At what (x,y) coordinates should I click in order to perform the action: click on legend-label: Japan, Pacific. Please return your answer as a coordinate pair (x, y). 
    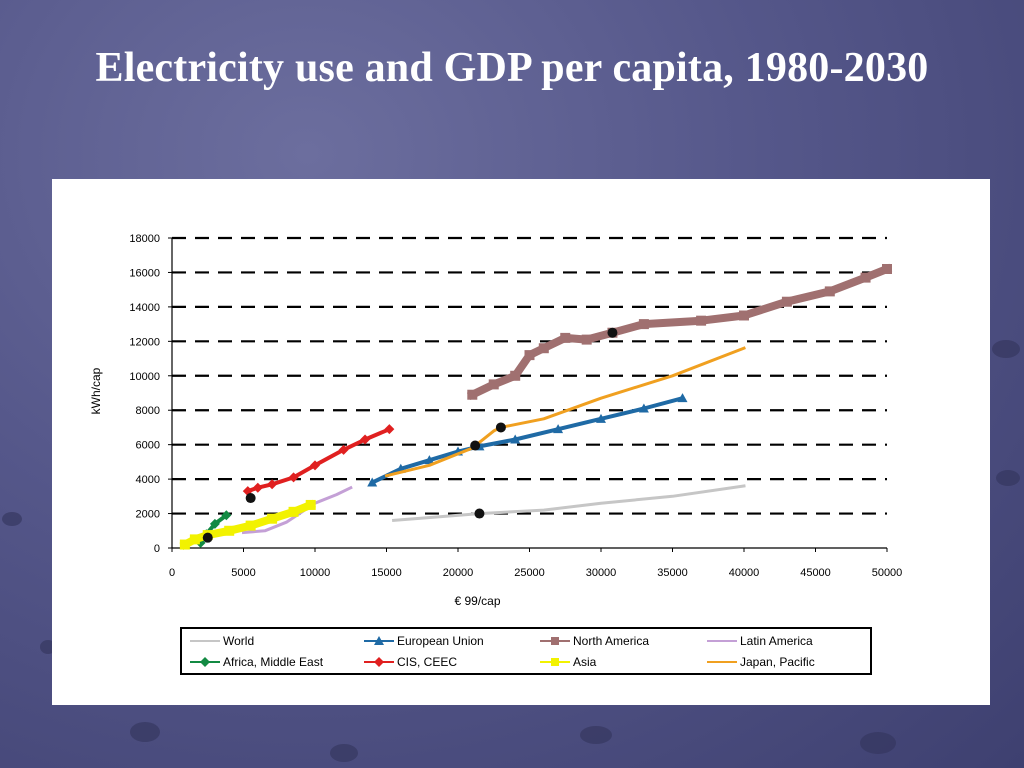
    Looking at the image, I should click on (777, 662).